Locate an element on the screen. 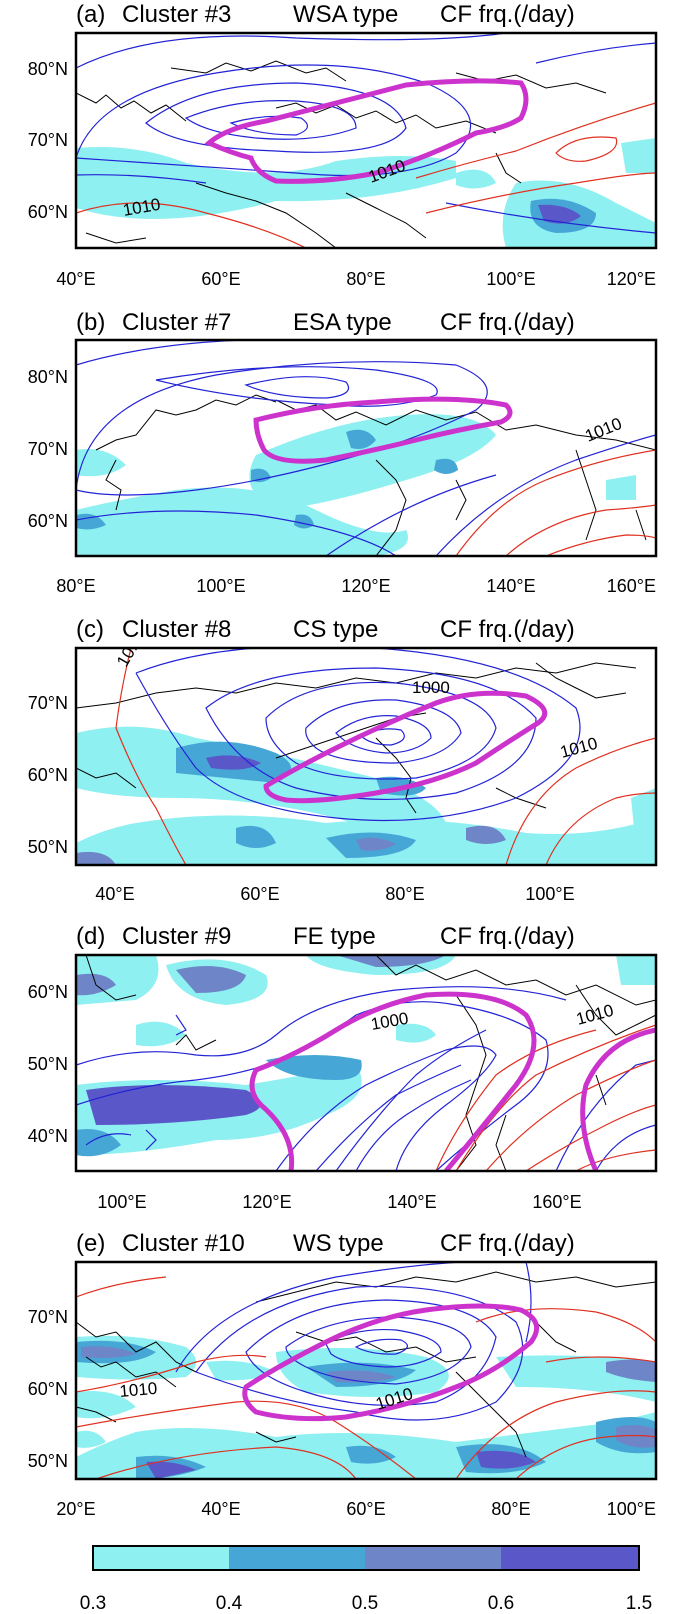 The image size is (685, 1614). panel-a-frame is located at coordinates (366, 140).